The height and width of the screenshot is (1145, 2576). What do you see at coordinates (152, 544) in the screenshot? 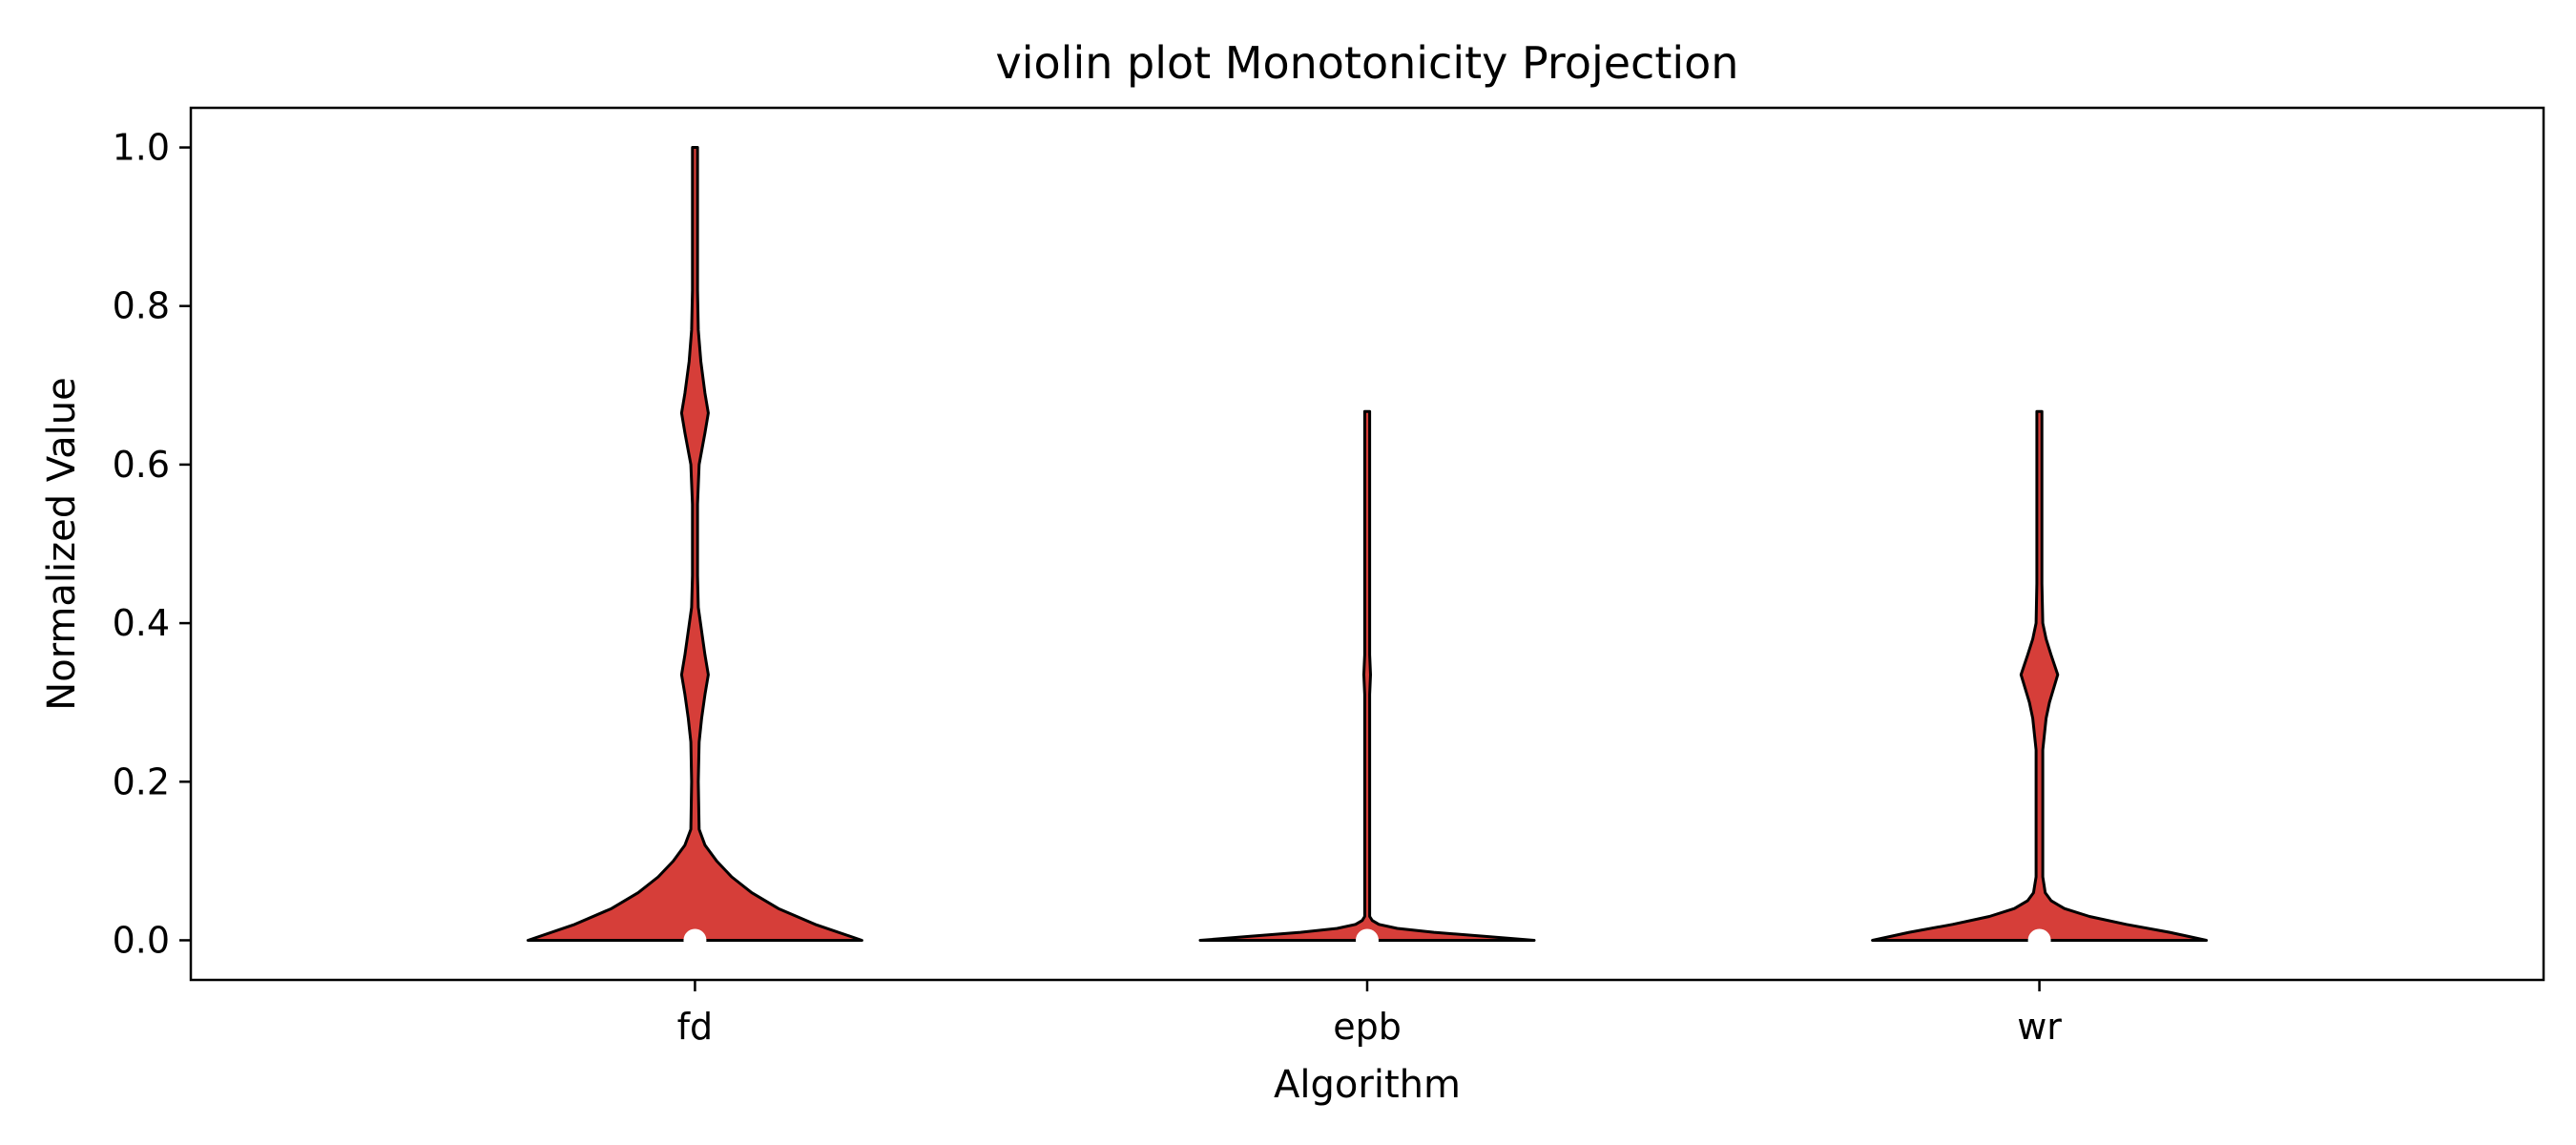
I see `y-axis: 0.0 0.2 0.4 0.6 0.8 1.0` at bounding box center [152, 544].